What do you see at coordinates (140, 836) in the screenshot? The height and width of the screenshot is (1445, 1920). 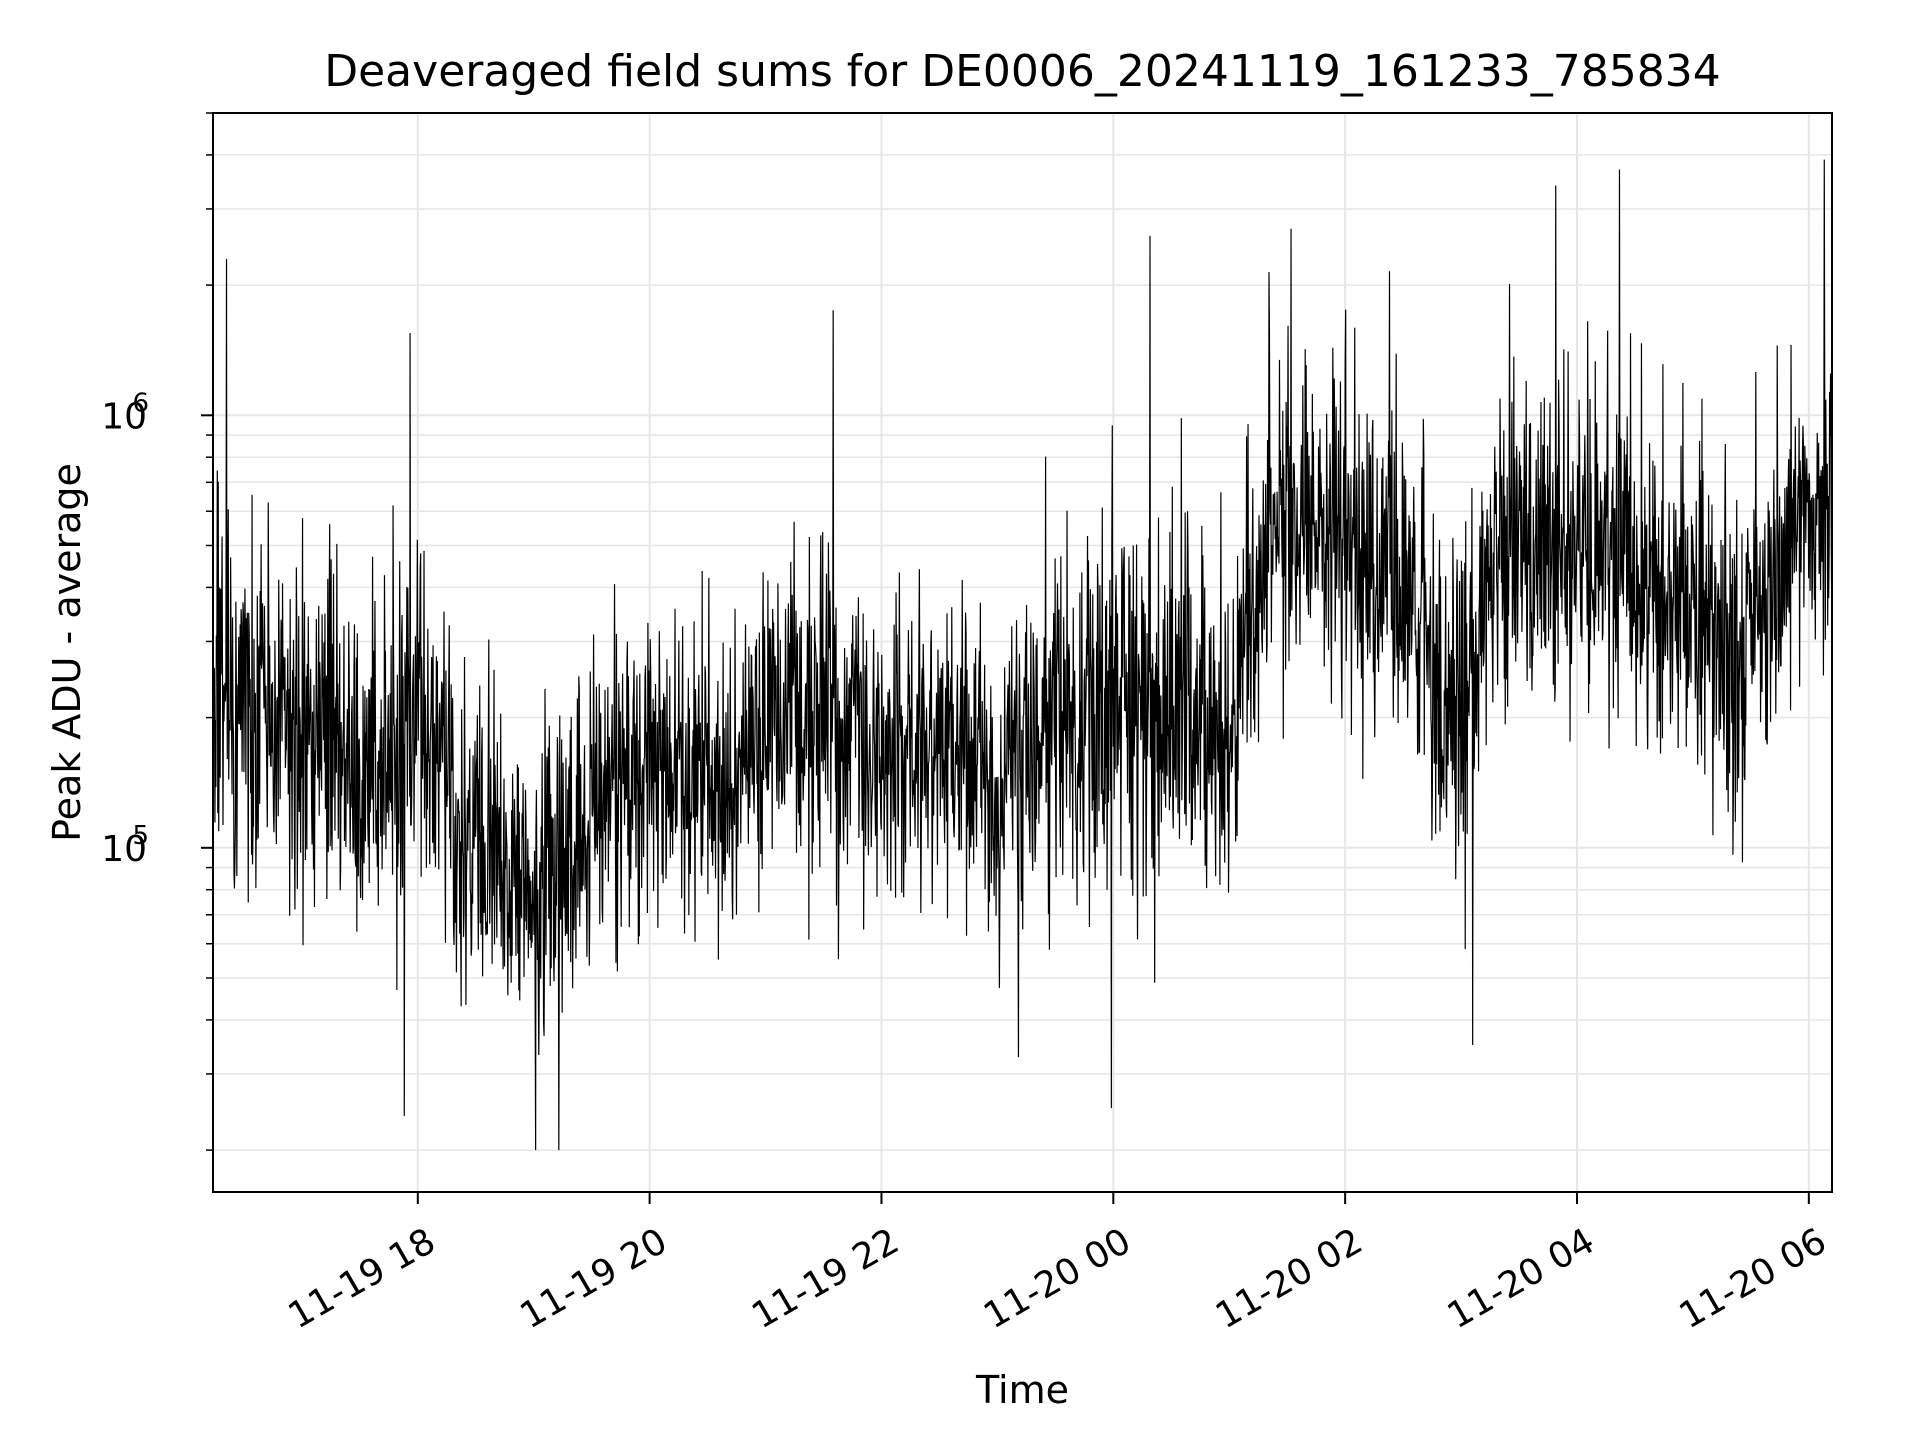 I see `y-tick-label-exponent: 5` at bounding box center [140, 836].